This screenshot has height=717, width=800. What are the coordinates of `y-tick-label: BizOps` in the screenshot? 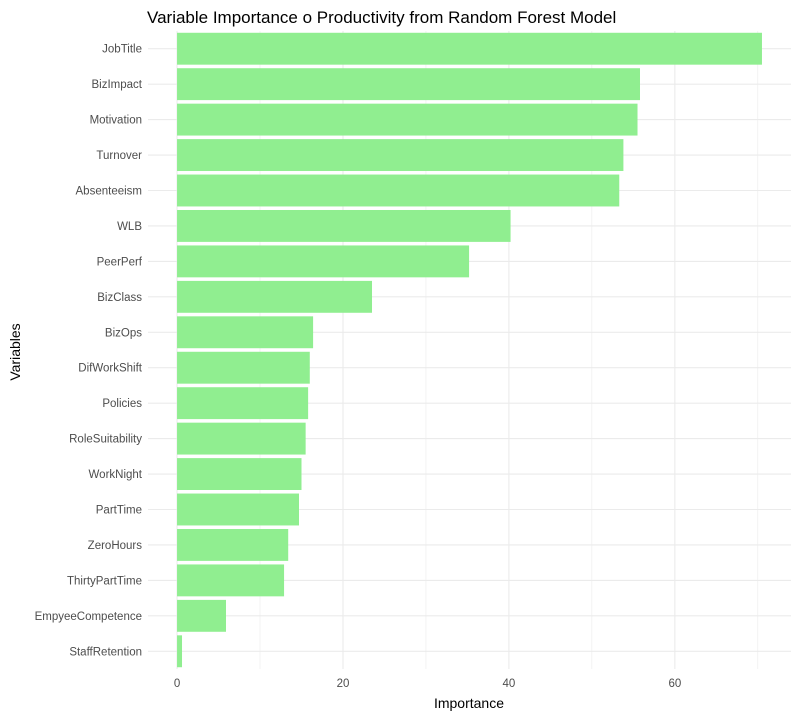 It's located at (123, 333).